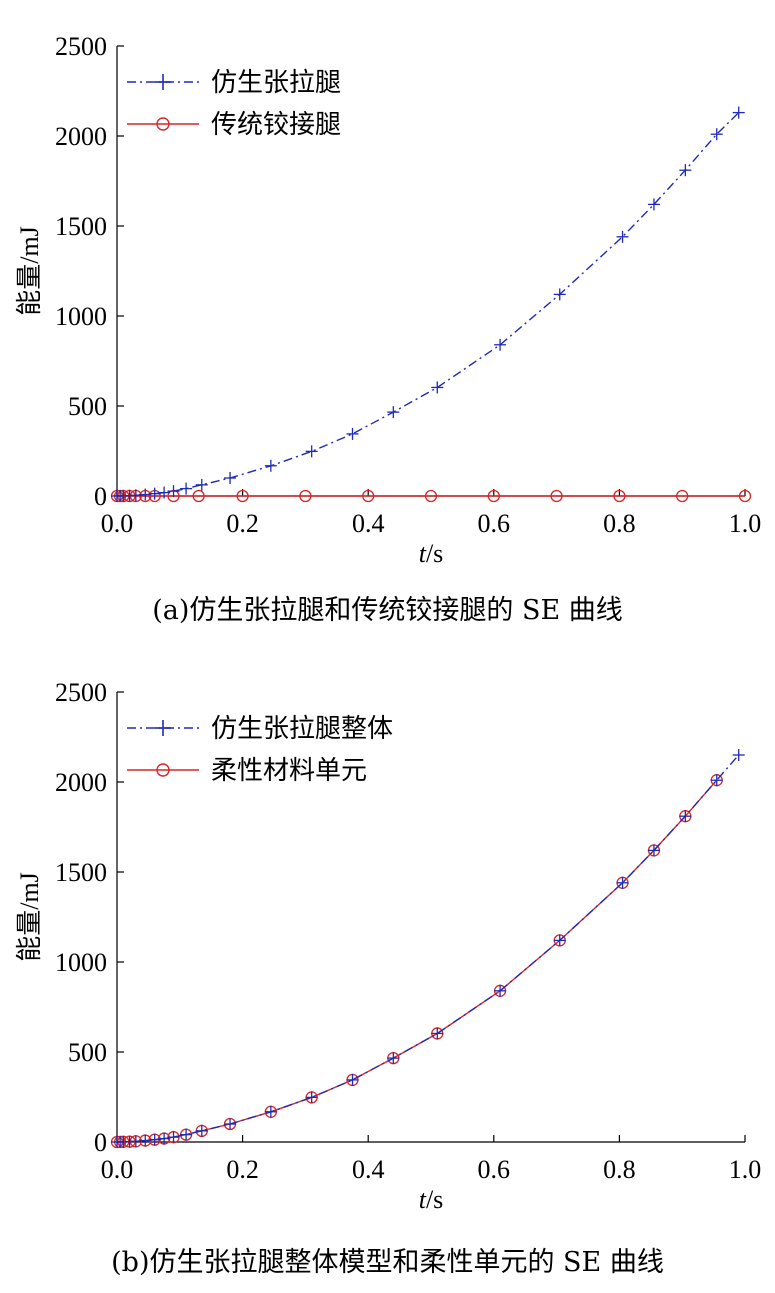 The height and width of the screenshot is (1293, 775). What do you see at coordinates (289, 771) in the screenshot?
I see `chart-b-legend-label-1: 柔性材料单元` at bounding box center [289, 771].